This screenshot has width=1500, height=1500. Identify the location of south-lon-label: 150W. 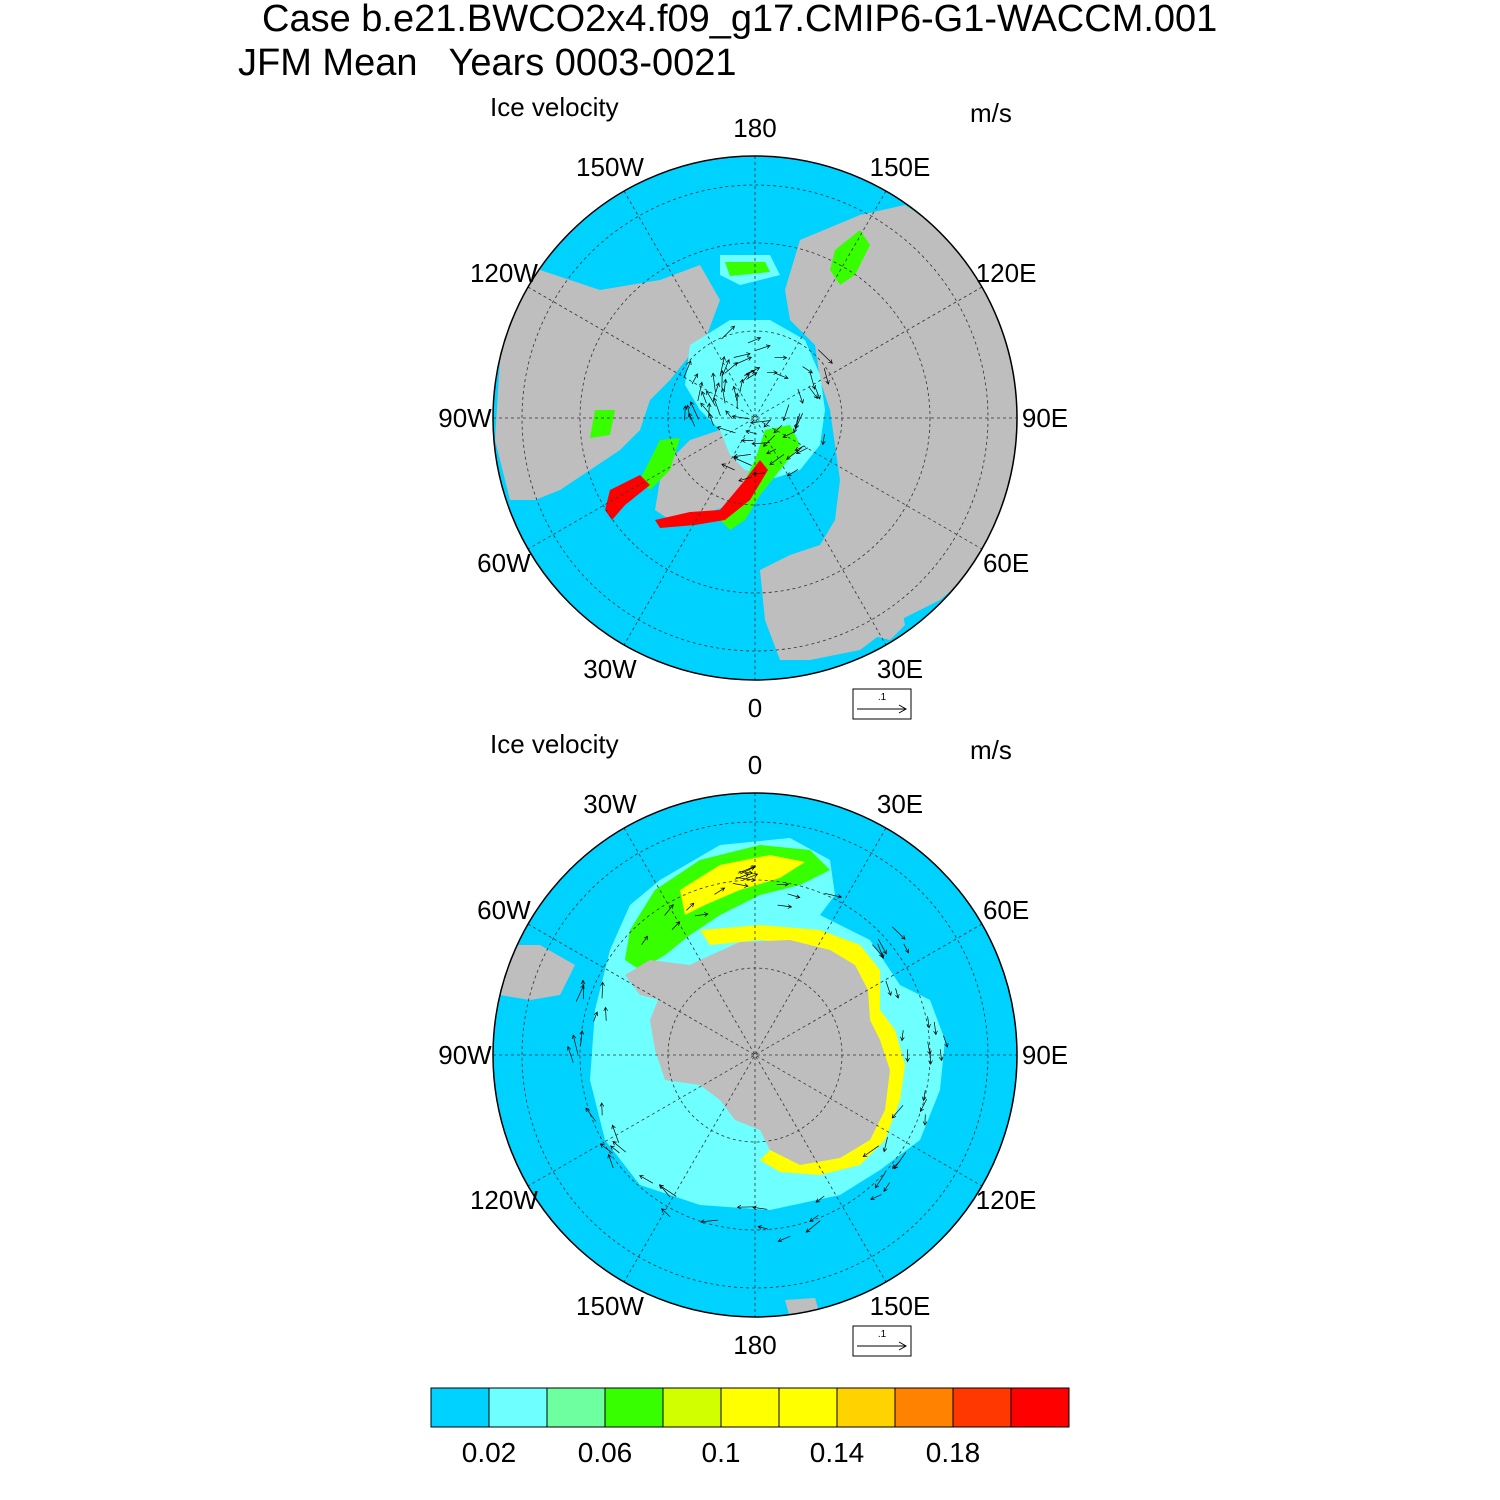
(610, 1306).